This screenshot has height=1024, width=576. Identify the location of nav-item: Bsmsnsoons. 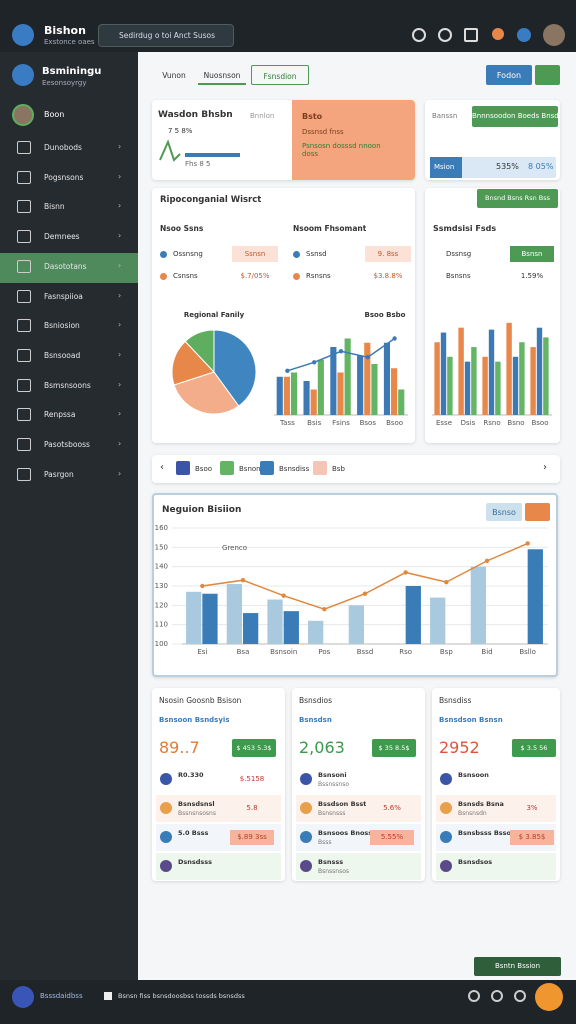
(67, 385).